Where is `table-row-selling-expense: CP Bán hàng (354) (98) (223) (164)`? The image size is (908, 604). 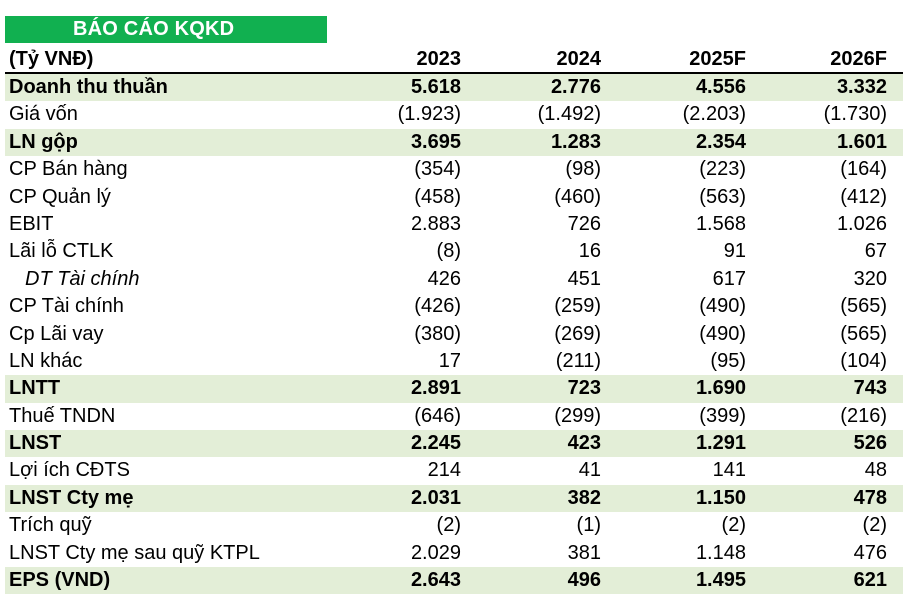 table-row-selling-expense: CP Bán hàng (354) (98) (223) (164) is located at coordinates (454, 169).